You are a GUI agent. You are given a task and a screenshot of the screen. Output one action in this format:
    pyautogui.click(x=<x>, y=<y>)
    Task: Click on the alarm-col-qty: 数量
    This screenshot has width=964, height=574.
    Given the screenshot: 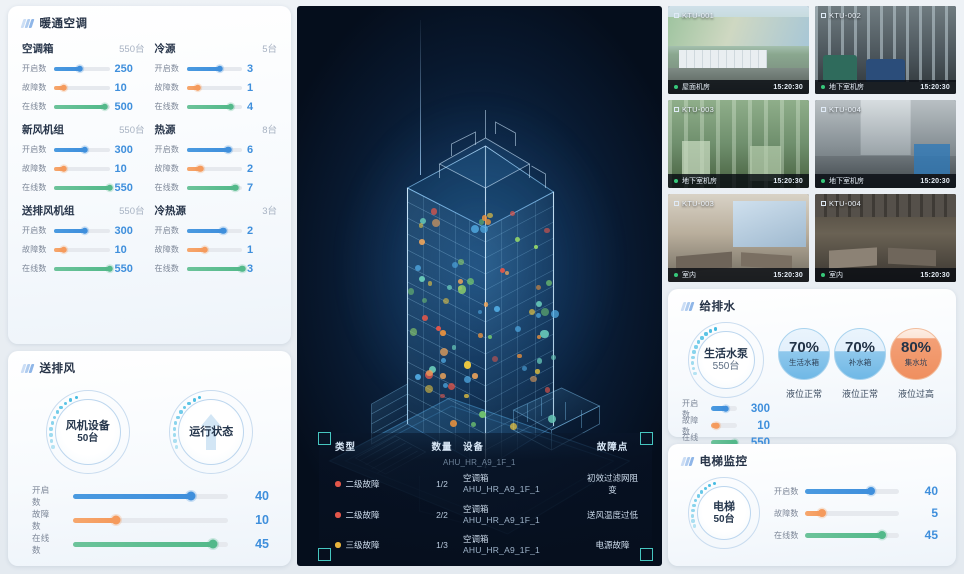 What is the action you would take?
    pyautogui.click(x=442, y=447)
    